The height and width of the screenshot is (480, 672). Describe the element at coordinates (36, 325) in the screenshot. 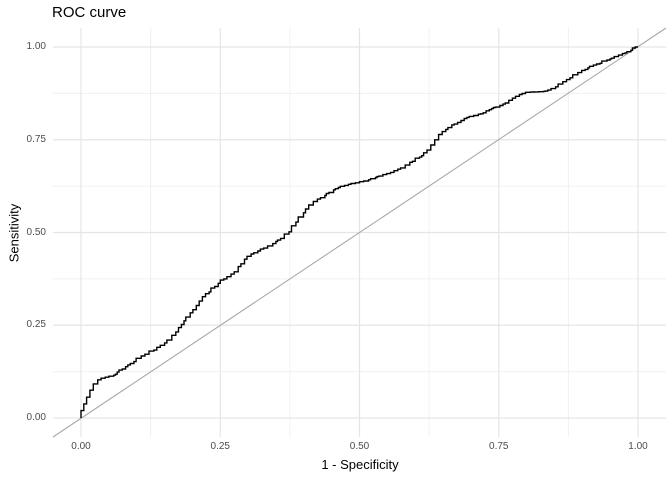

I see `y-tick-label: 0.25` at that location.